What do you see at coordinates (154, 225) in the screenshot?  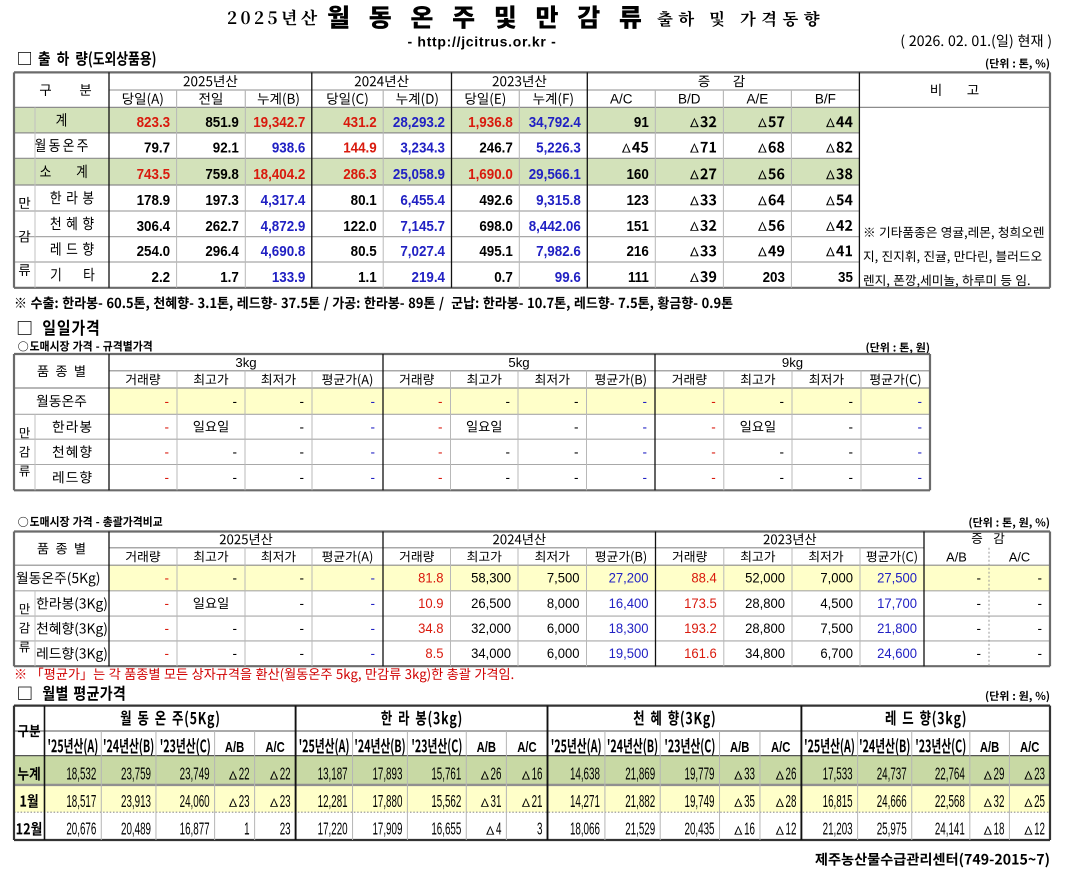 I see `svg-text: 306.4` at bounding box center [154, 225].